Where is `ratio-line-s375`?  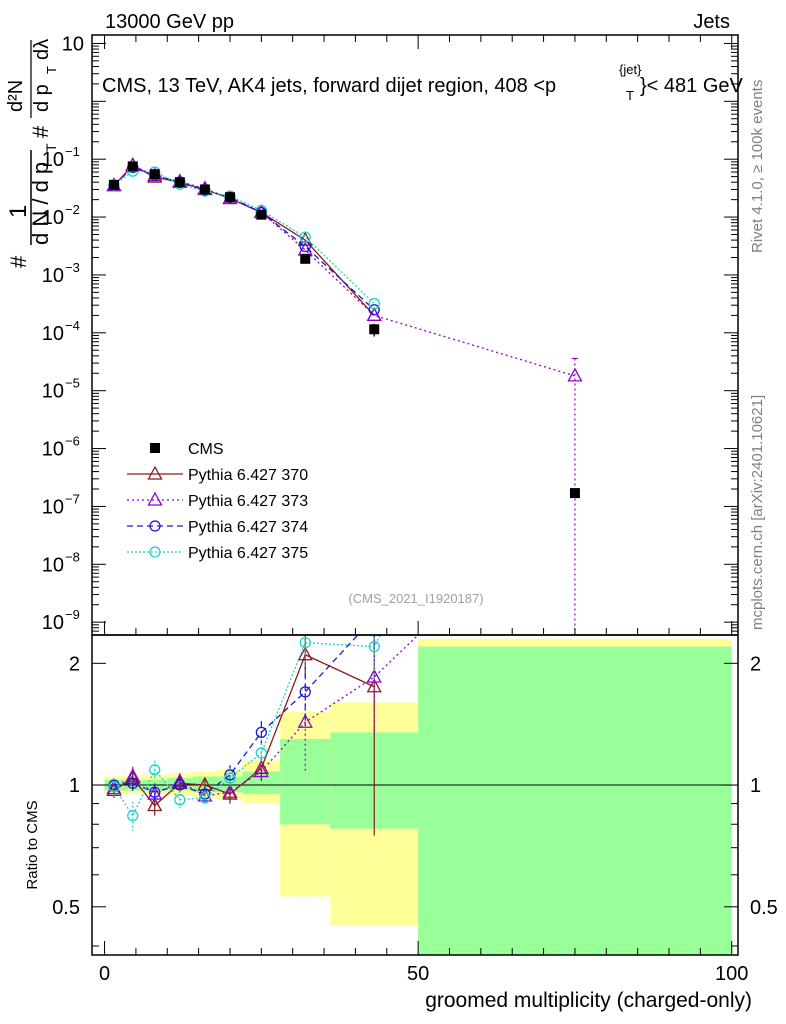 ratio-line-s375 is located at coordinates (247, 726).